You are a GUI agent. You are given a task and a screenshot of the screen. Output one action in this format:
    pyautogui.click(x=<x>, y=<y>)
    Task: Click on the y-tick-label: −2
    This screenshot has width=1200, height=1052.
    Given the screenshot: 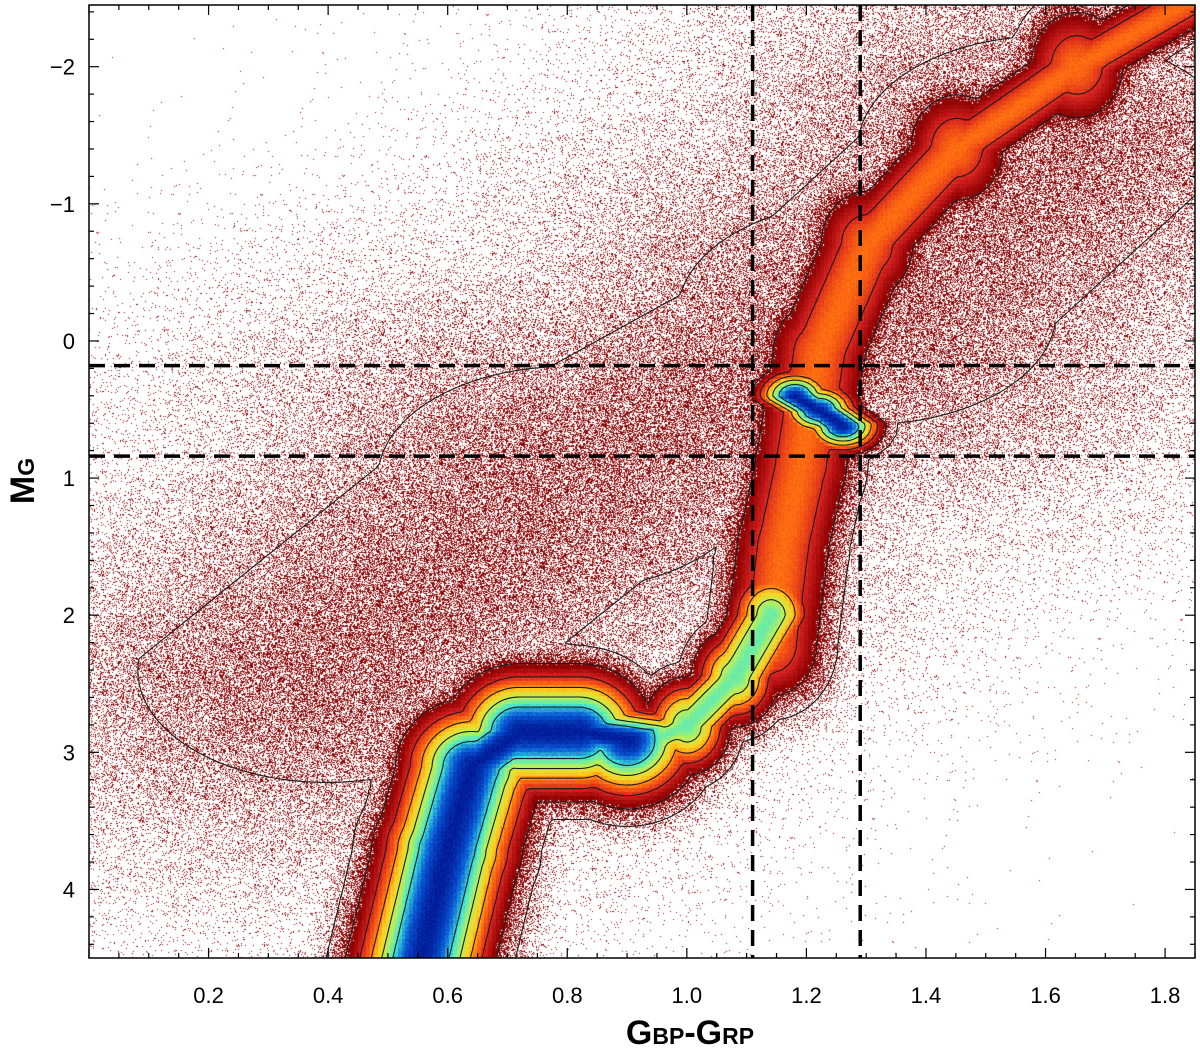 What is the action you would take?
    pyautogui.click(x=62, y=67)
    